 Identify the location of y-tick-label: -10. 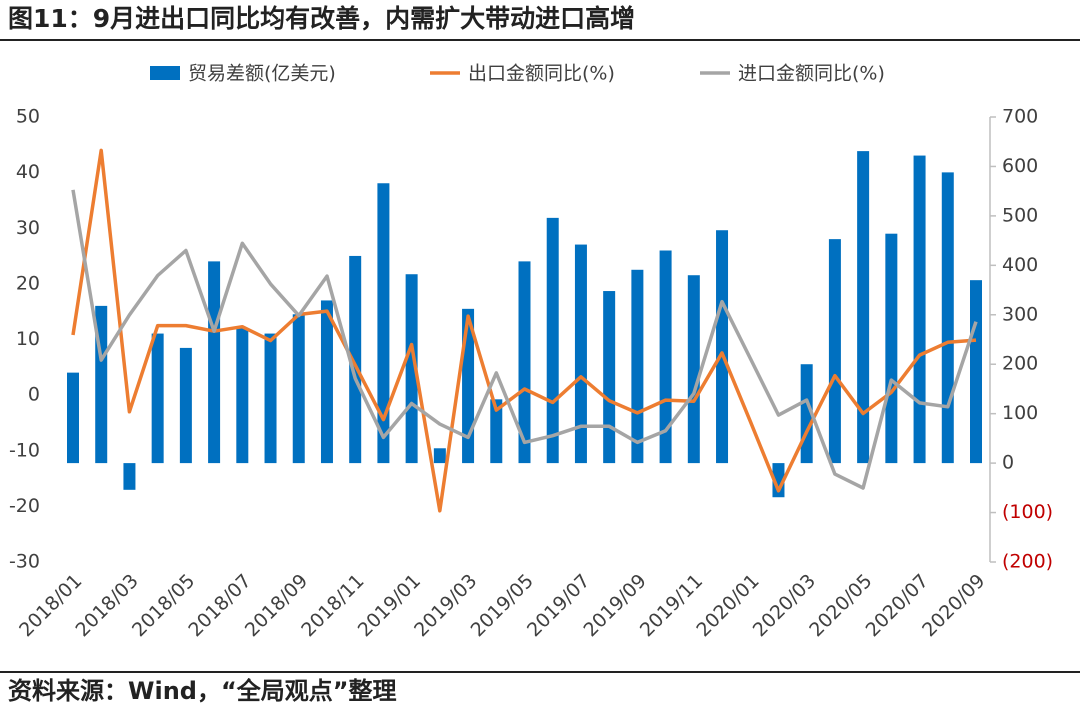
(24, 450).